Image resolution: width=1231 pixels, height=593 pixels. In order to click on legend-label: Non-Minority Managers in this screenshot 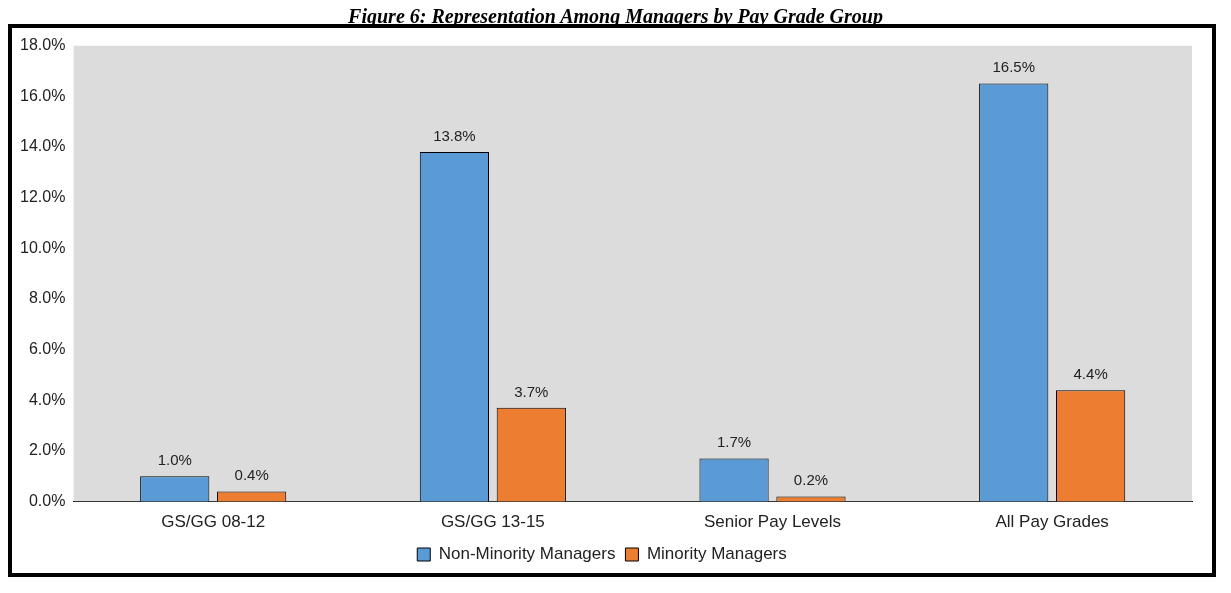, I will do `click(527, 554)`.